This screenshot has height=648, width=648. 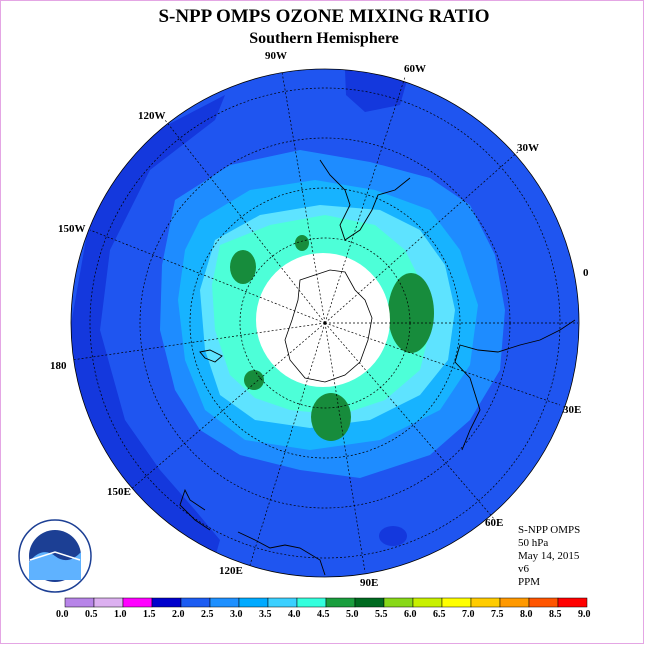 What do you see at coordinates (243, 267) in the screenshot?
I see `ozone-band-4-5-west` at bounding box center [243, 267].